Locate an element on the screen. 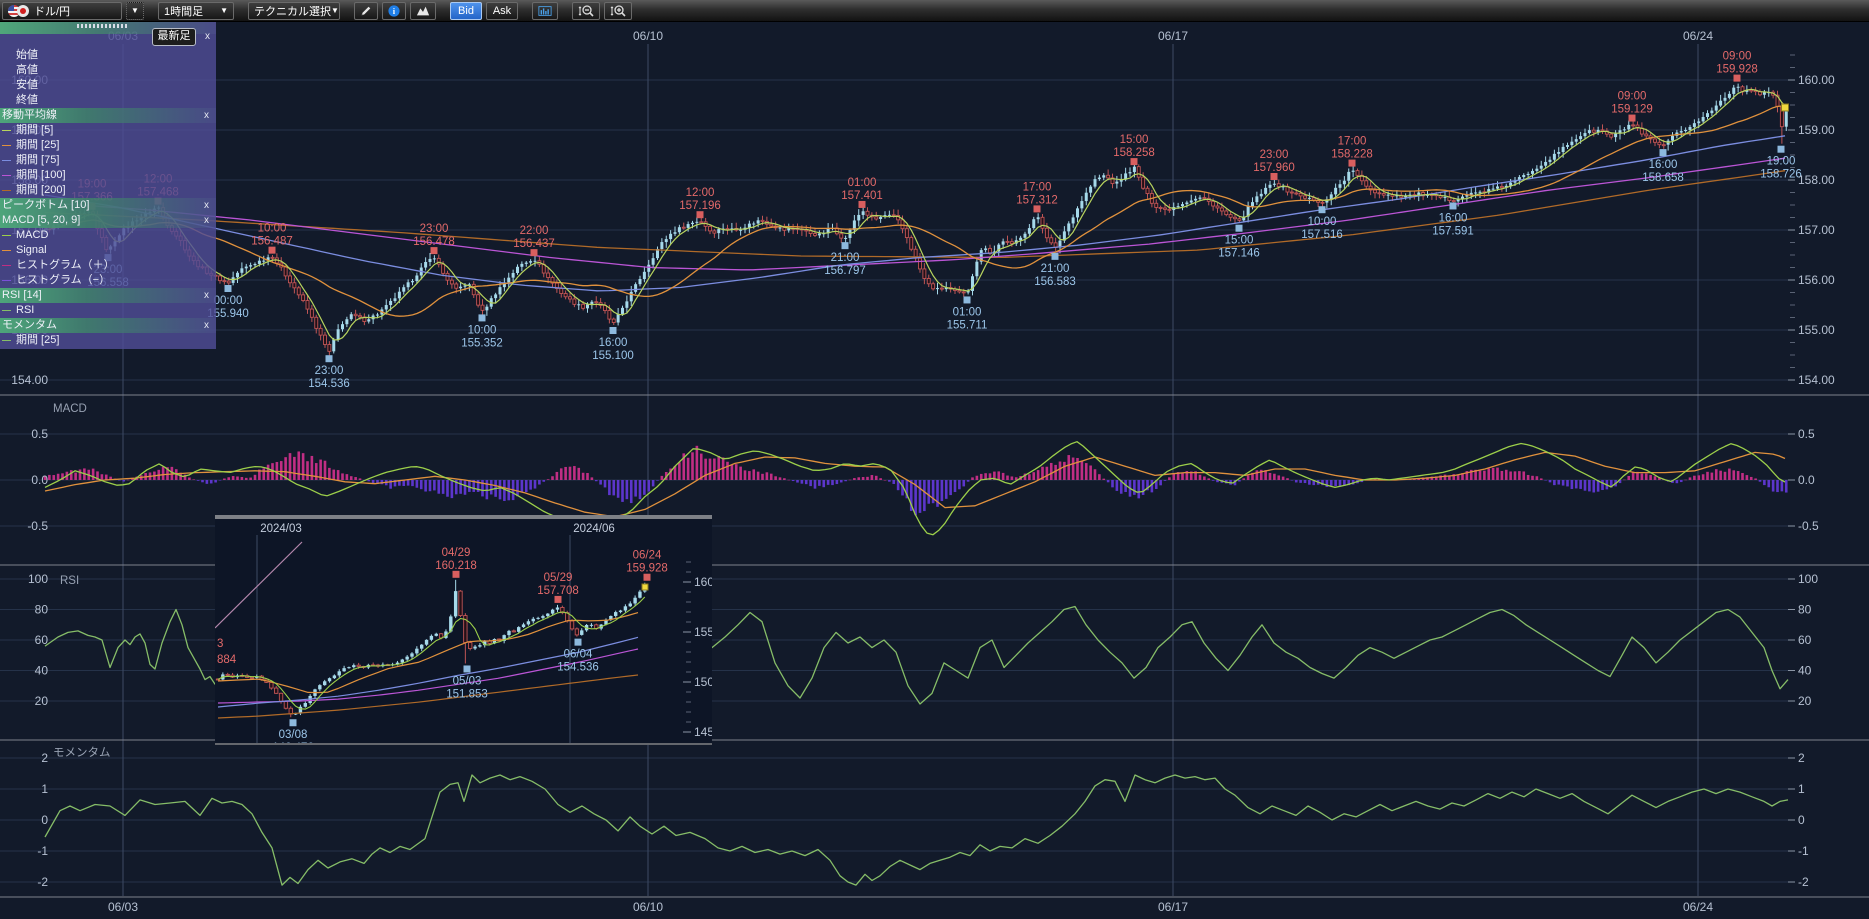  legend-item: 期間 [200] is located at coordinates (108, 190).